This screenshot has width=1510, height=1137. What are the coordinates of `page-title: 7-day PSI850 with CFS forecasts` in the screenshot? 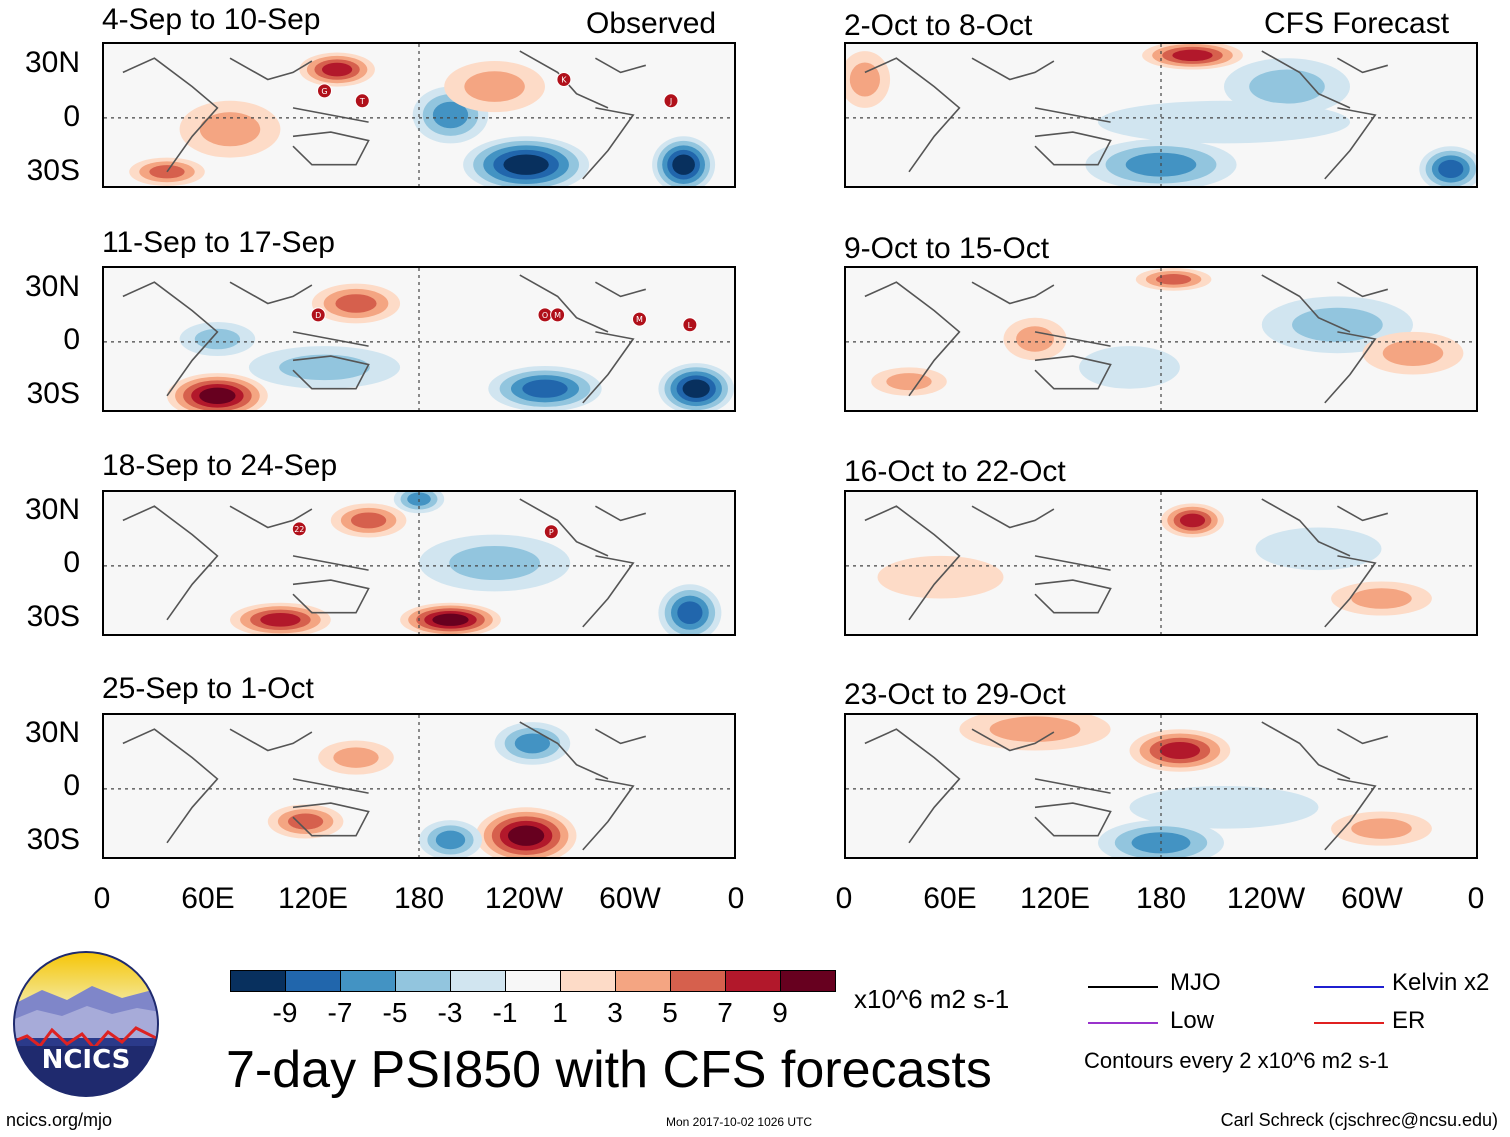 It's located at (609, 1070).